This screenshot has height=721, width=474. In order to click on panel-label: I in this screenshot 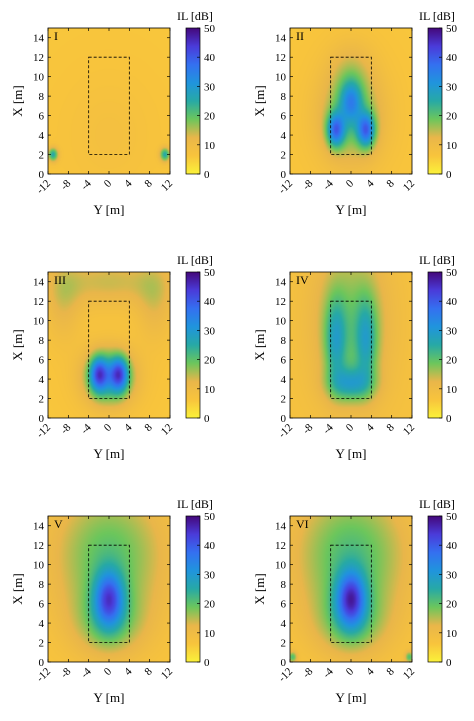, I will do `click(56, 36)`.